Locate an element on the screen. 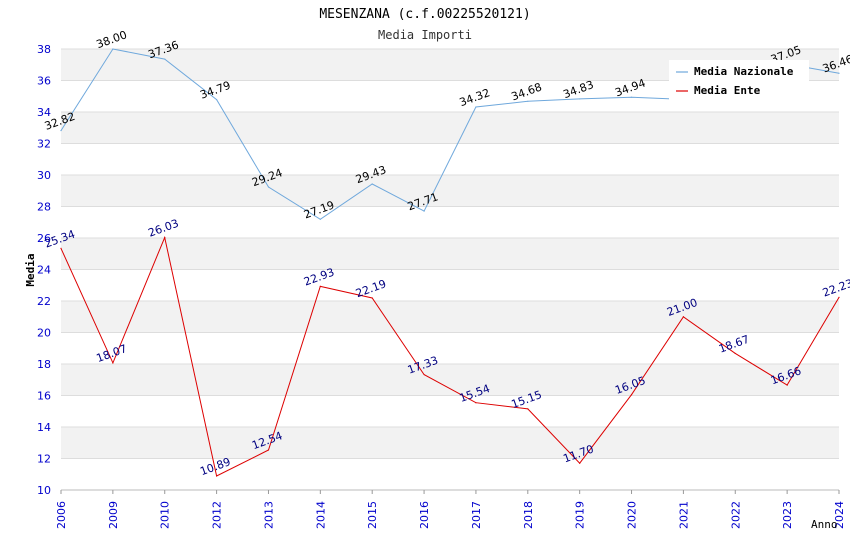 The height and width of the screenshot is (550, 850). x-tick-label: 2013 is located at coordinates (268, 515).